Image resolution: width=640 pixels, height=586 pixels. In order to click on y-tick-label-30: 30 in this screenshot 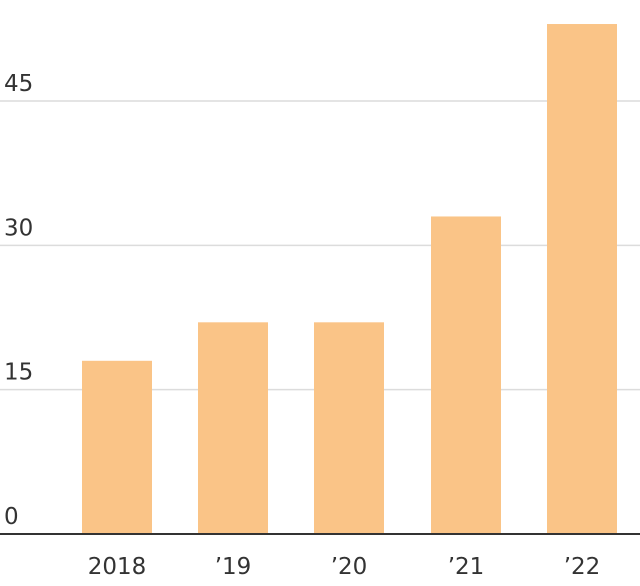, I will do `click(18, 228)`.